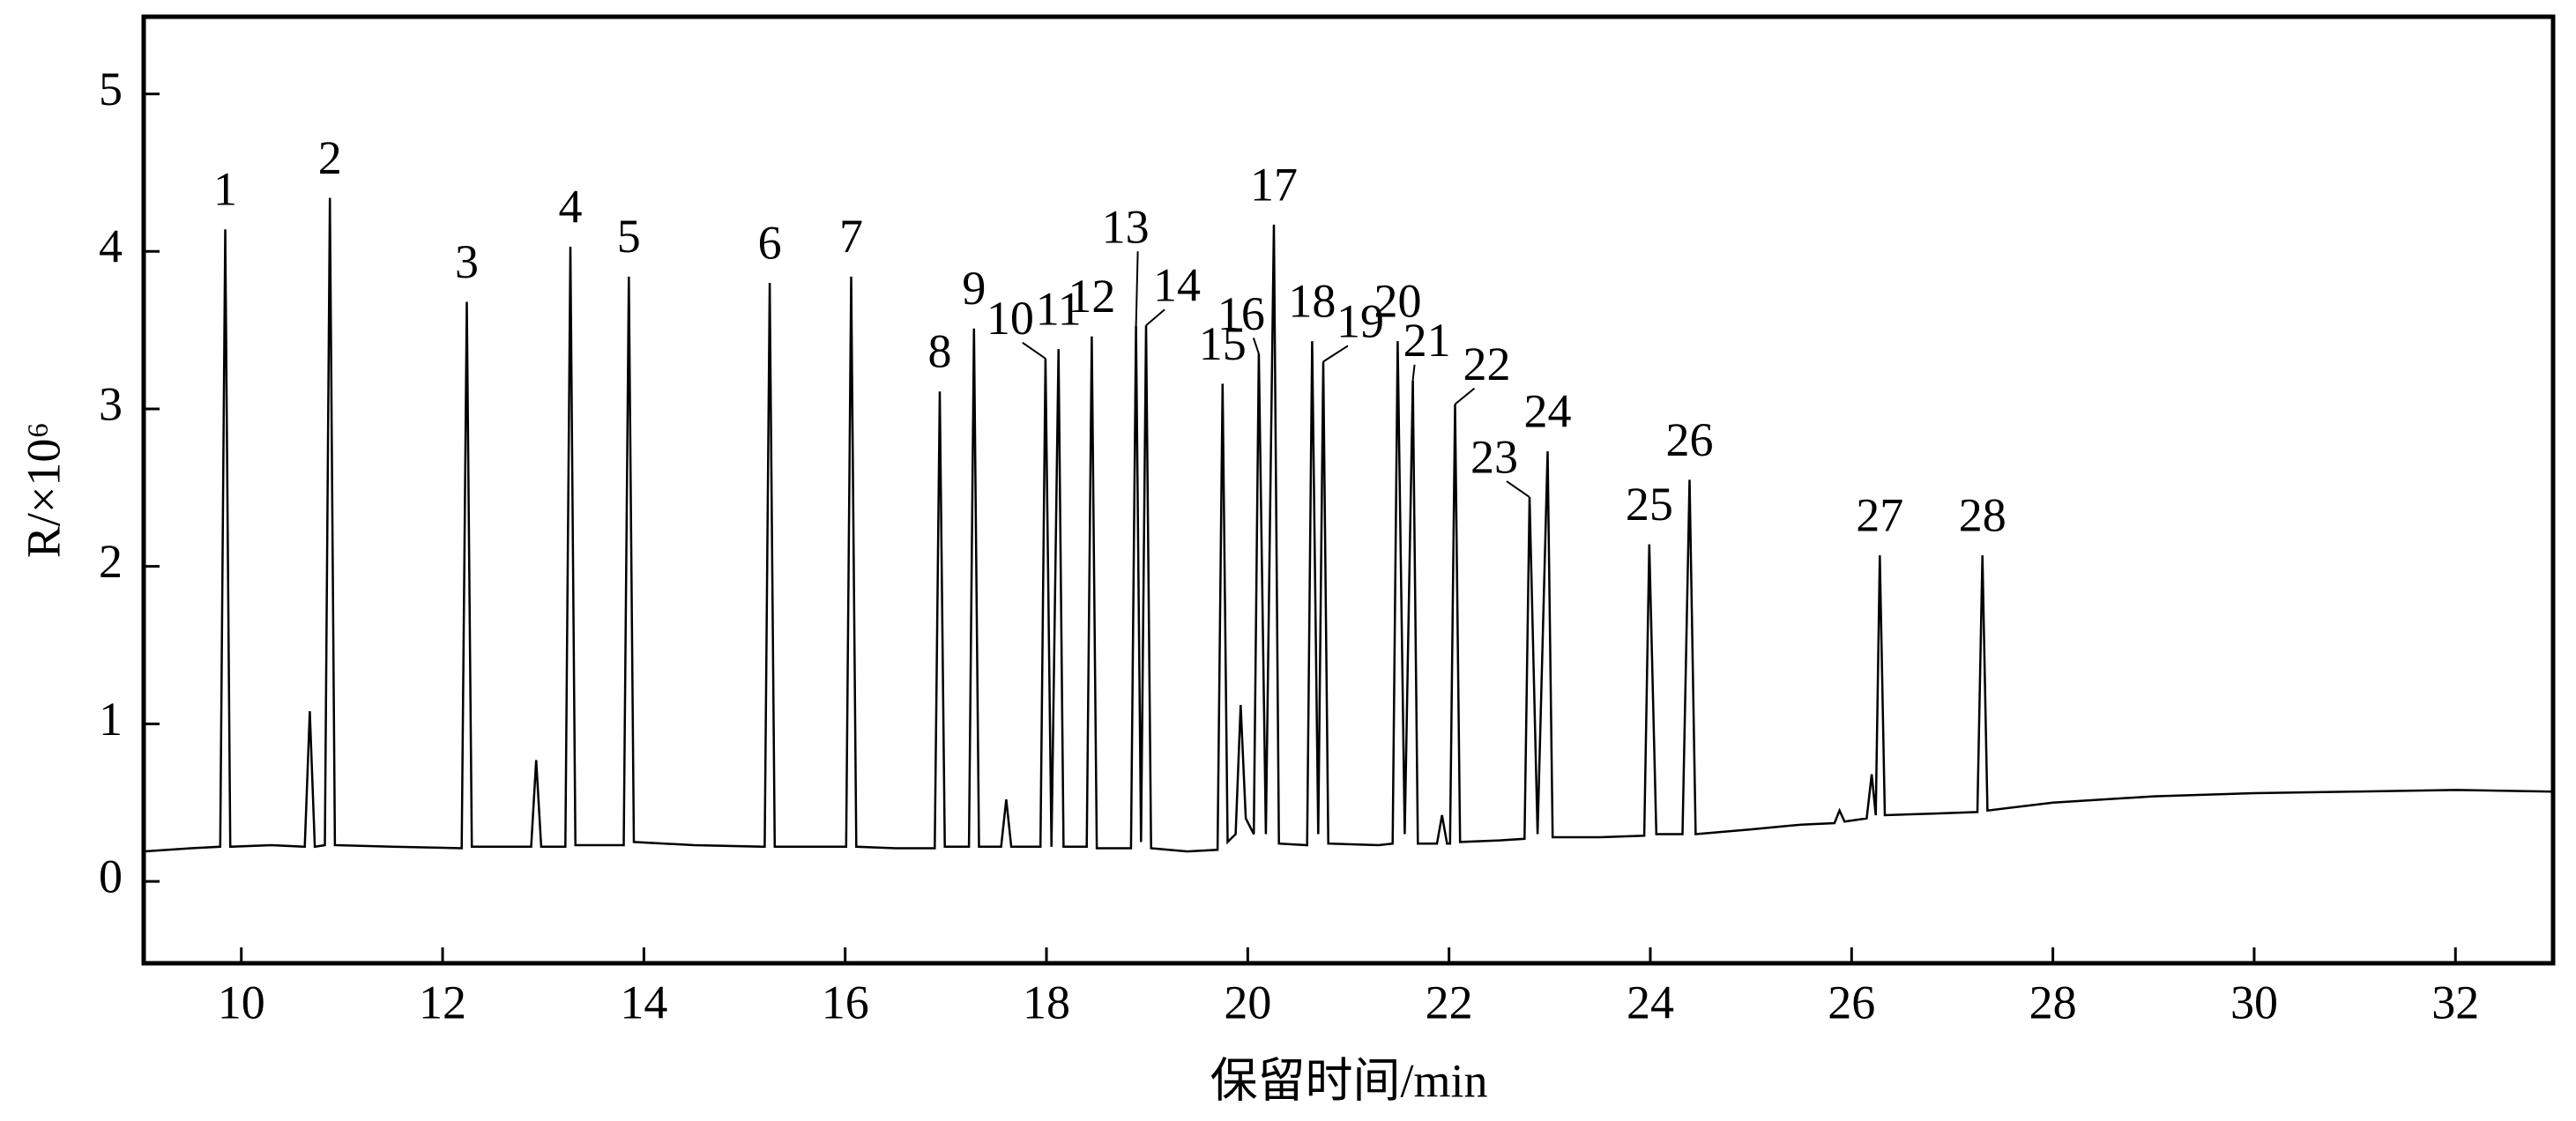  What do you see at coordinates (1223, 343) in the screenshot?
I see `peak-label: 15` at bounding box center [1223, 343].